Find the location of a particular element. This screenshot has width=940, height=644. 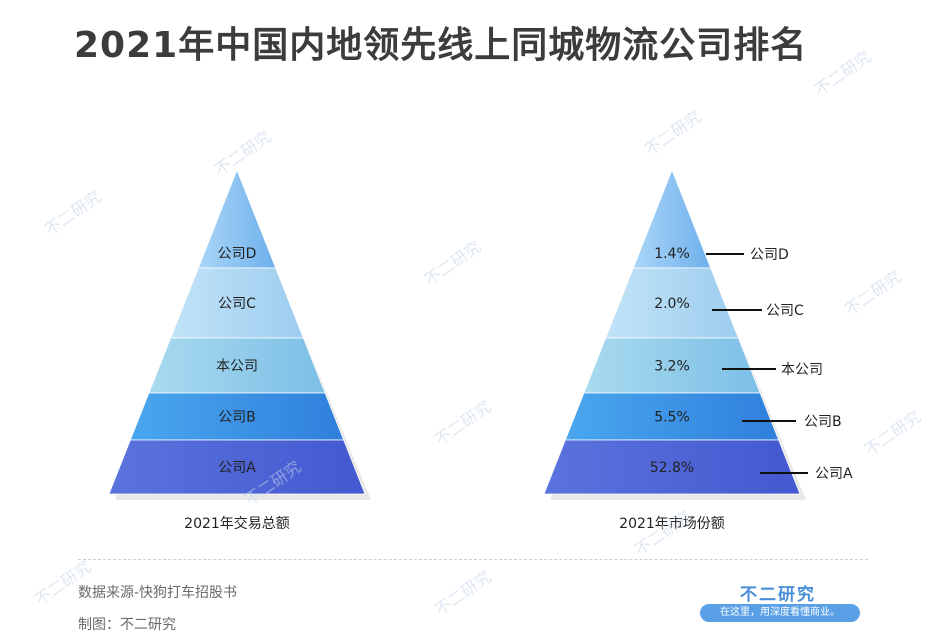

right-pyramid-layer-label: 1.4% is located at coordinates (672, 254).